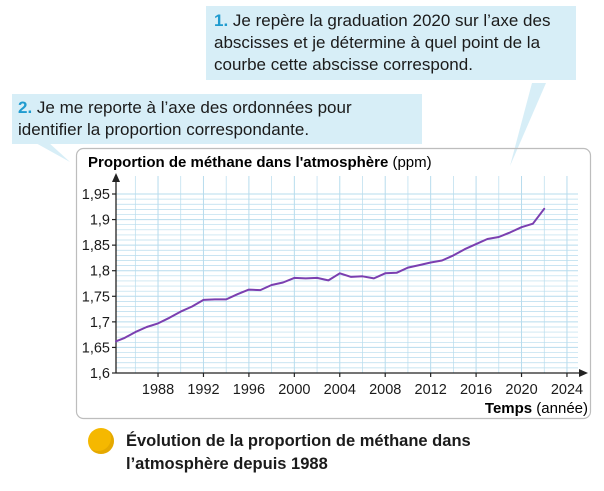 This screenshot has width=604, height=491. I want to click on callout-1-number: 1., so click(221, 20).